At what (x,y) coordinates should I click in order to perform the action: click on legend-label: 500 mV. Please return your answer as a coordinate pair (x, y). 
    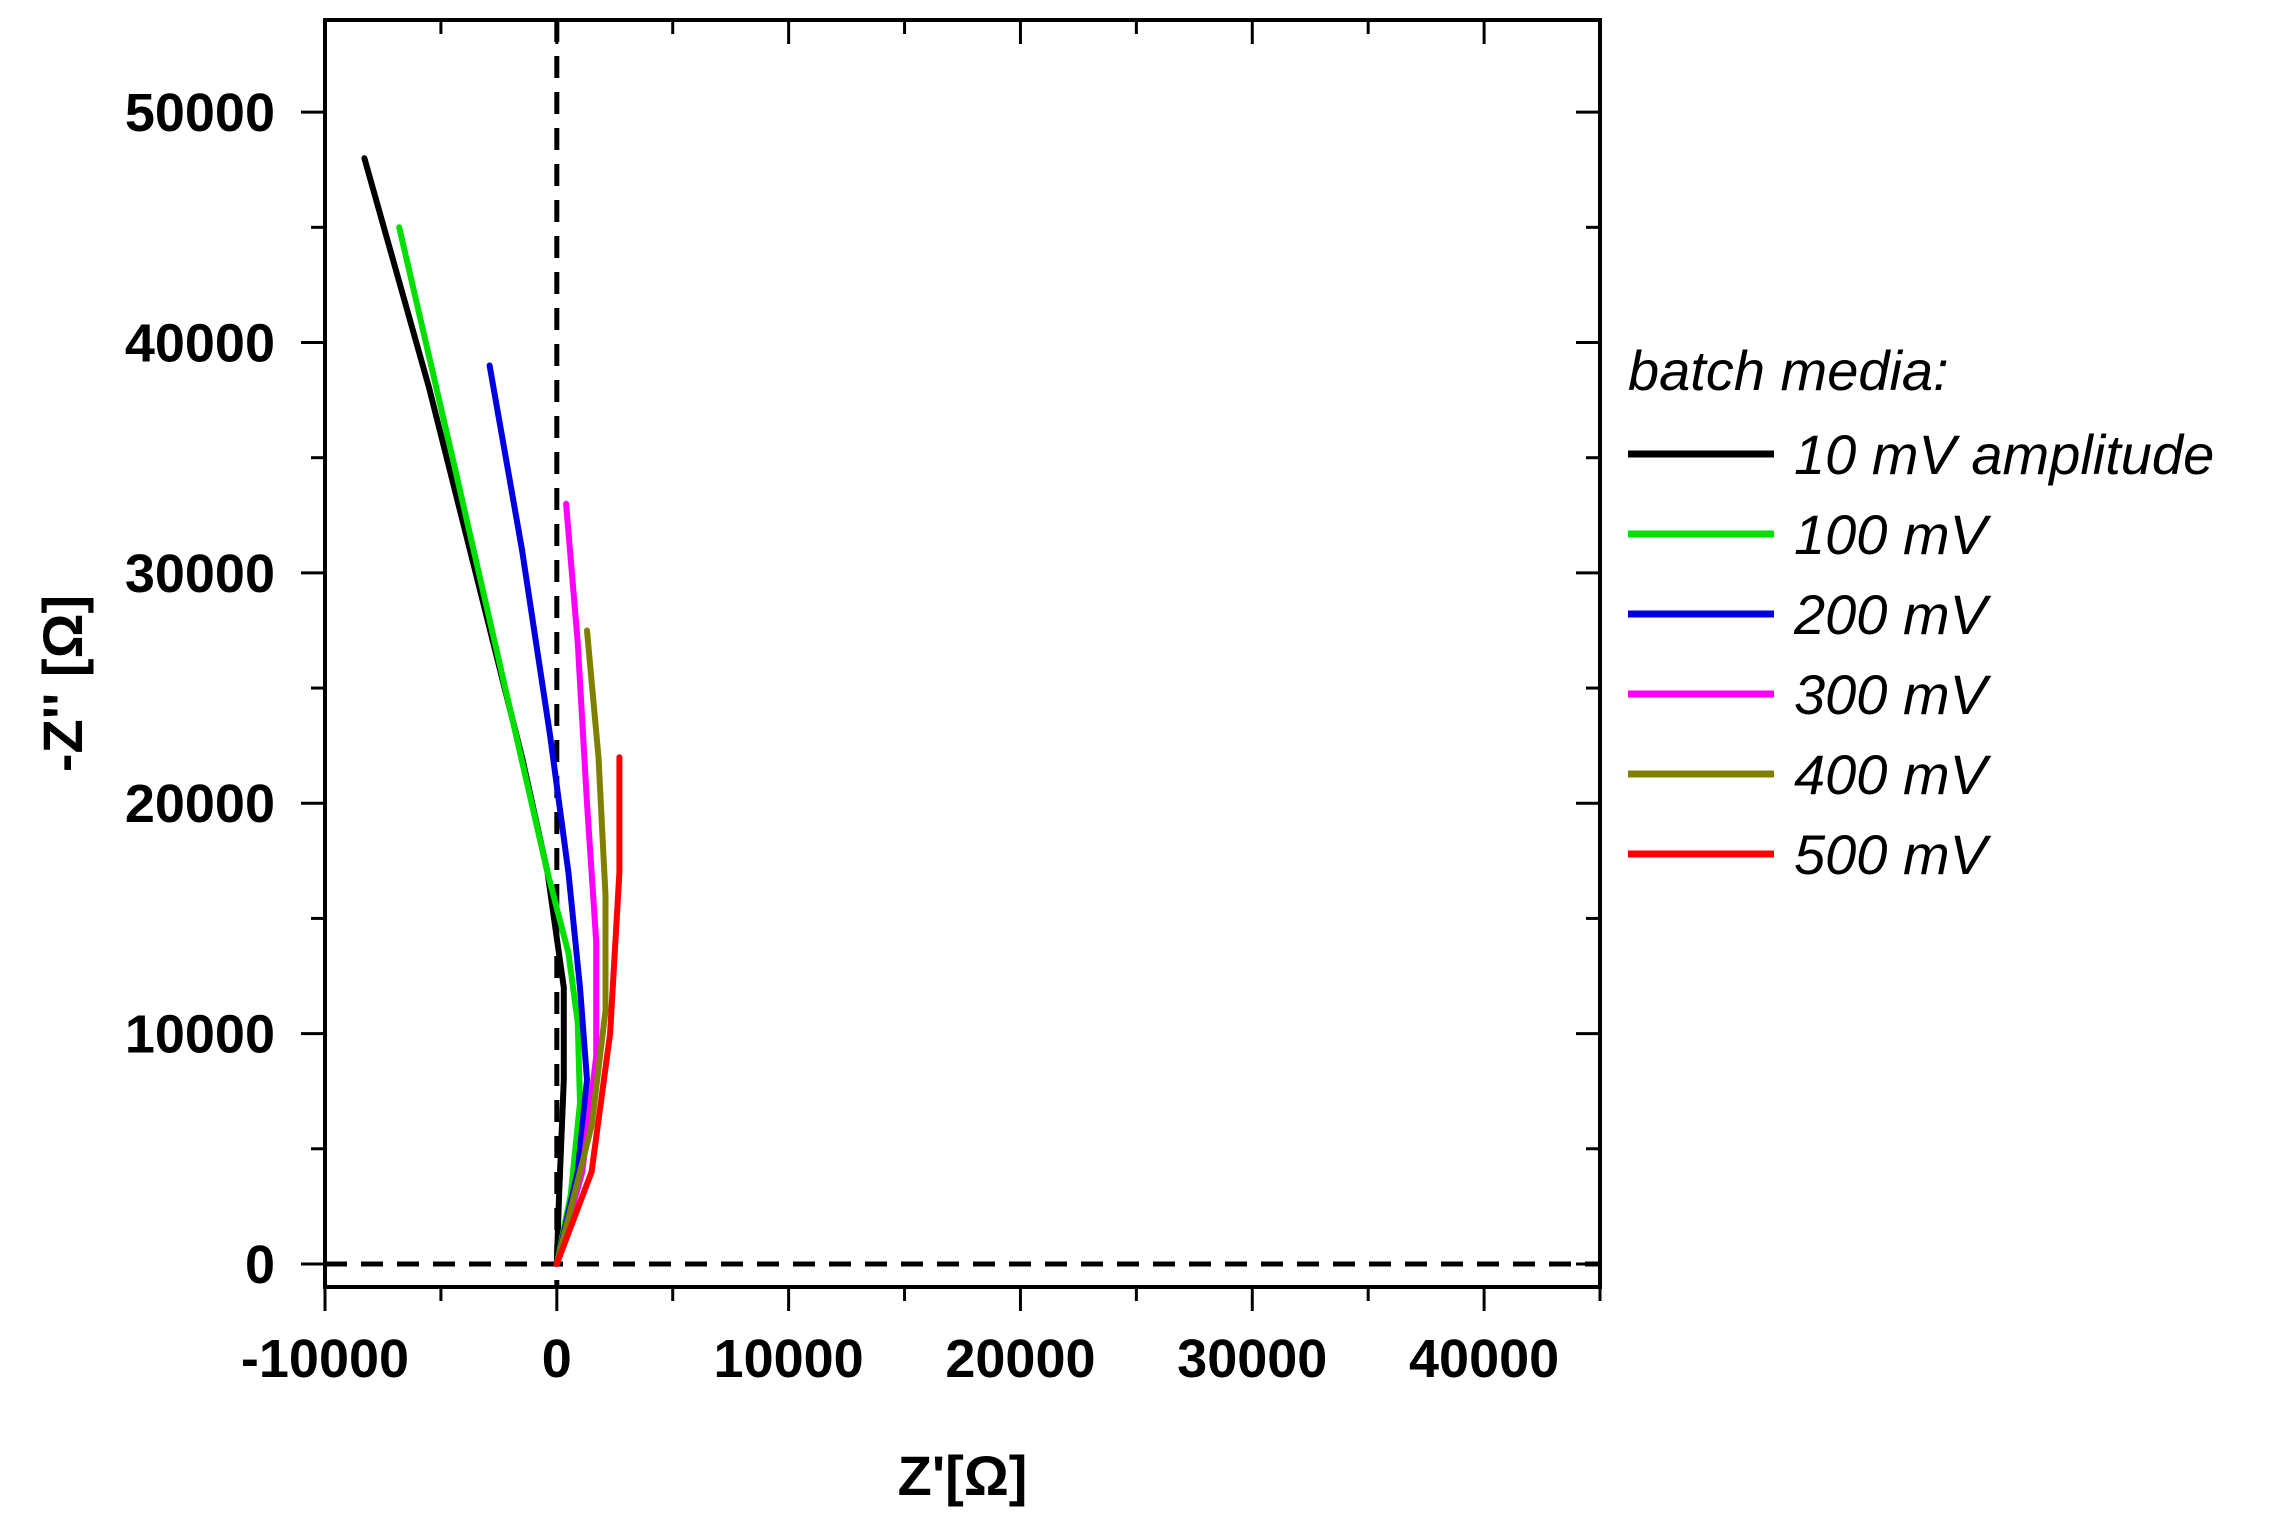
    Looking at the image, I should click on (1893, 854).